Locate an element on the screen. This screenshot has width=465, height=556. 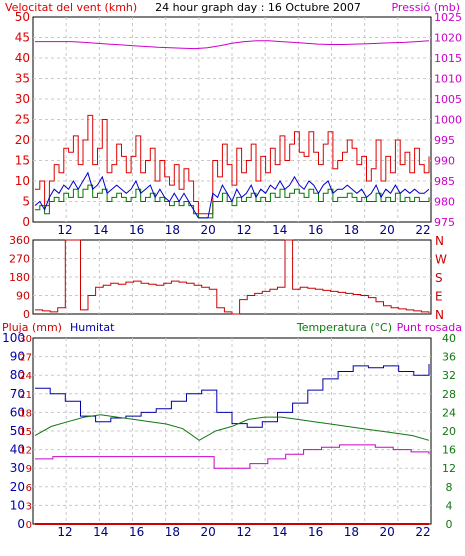
pressure-tick-label: 980 is located at coordinates (444, 202).